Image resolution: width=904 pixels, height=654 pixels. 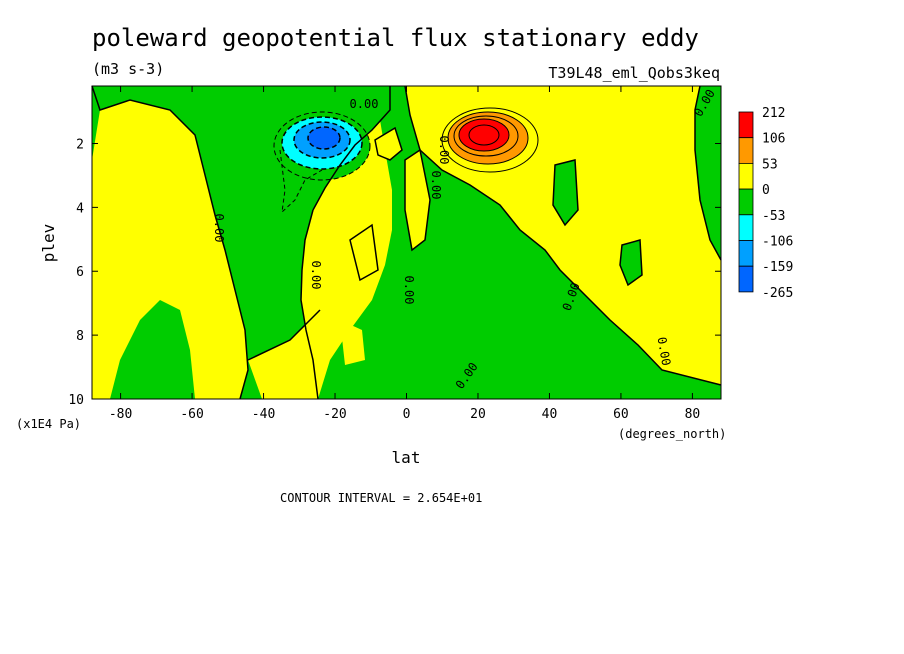 I want to click on x-tick-label: -20, so click(x=334, y=414).